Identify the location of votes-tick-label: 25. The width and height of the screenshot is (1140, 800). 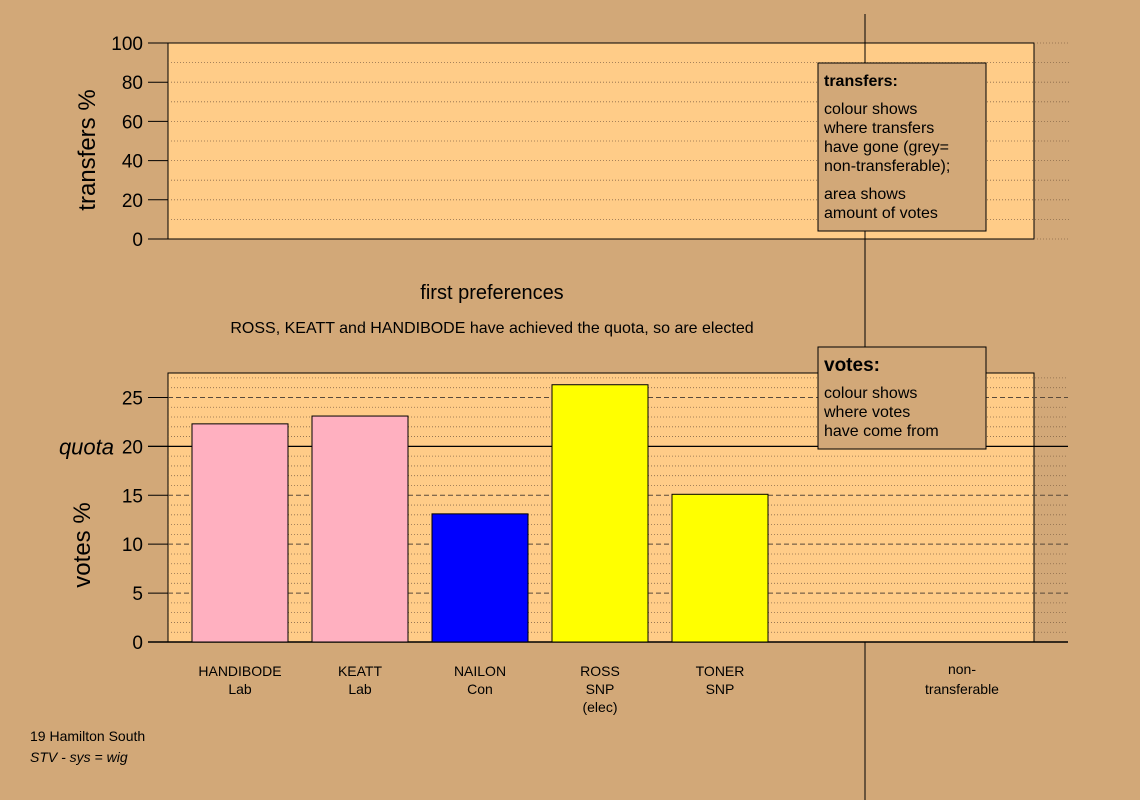
(132, 398).